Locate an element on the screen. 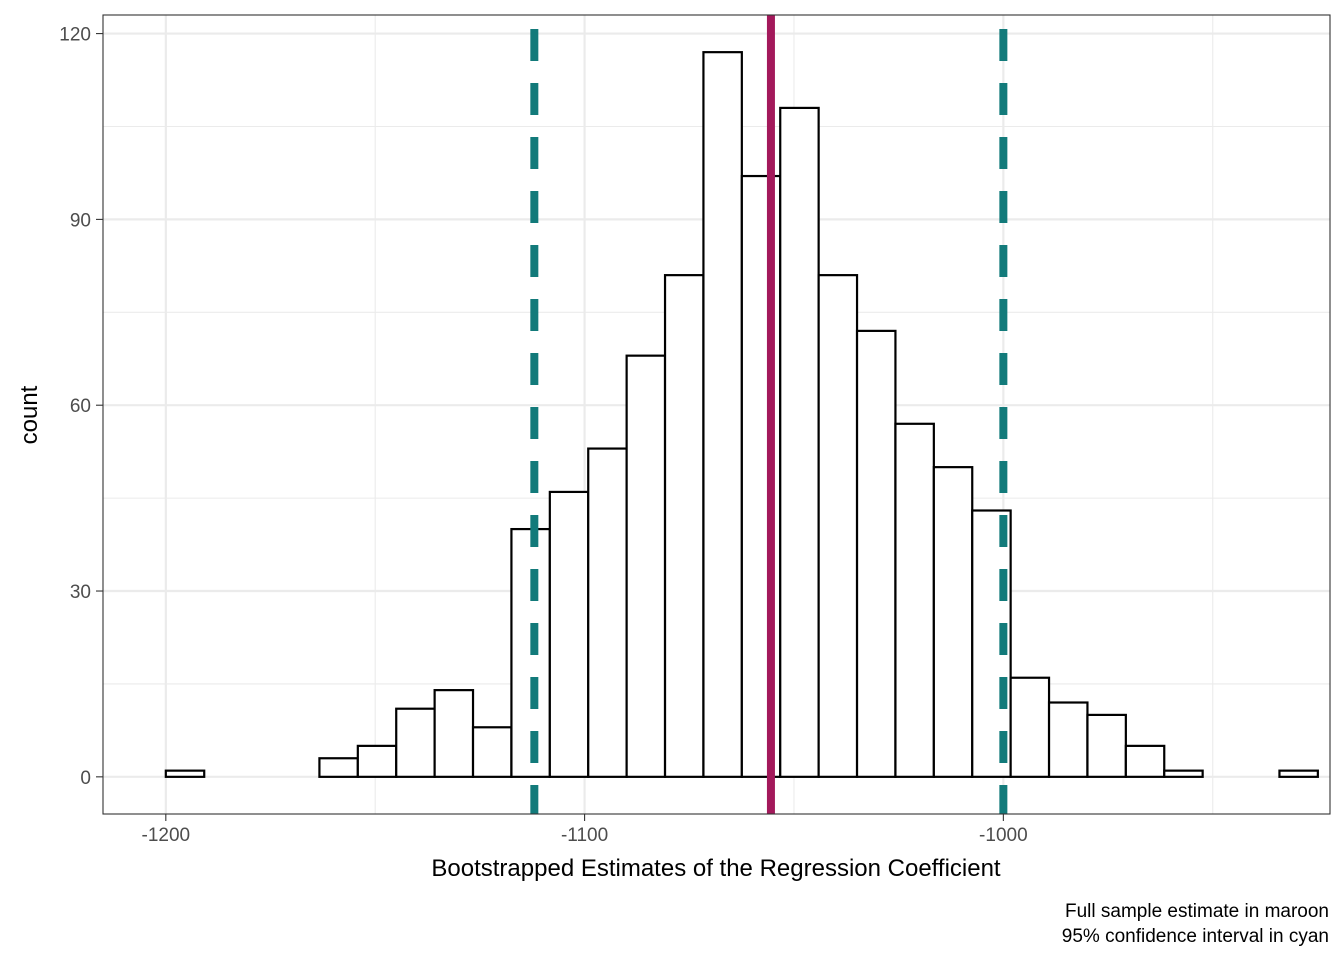 This screenshot has width=1344, height=960. y-tick-label: 60 is located at coordinates (80, 406).